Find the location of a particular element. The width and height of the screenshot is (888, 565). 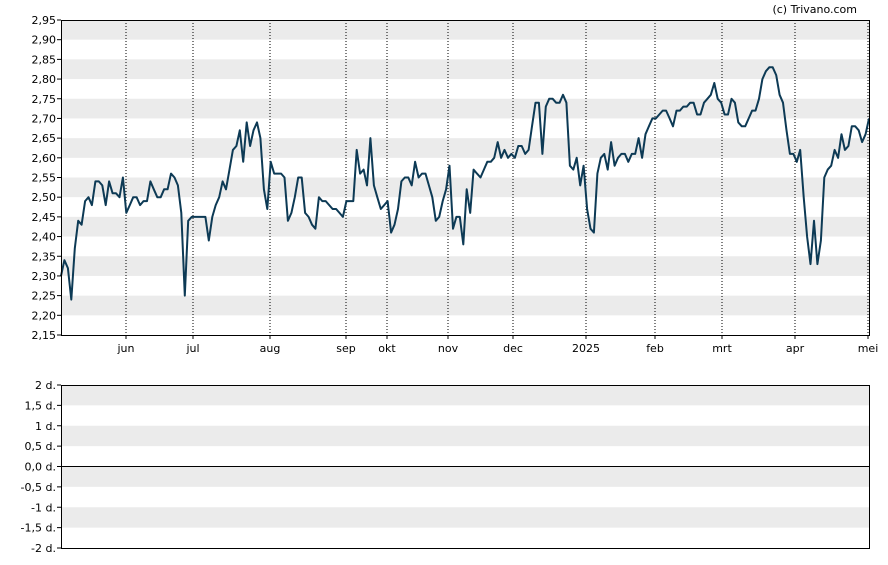

indicator-y-tick-label: 1,5 d. is located at coordinates (40, 405).